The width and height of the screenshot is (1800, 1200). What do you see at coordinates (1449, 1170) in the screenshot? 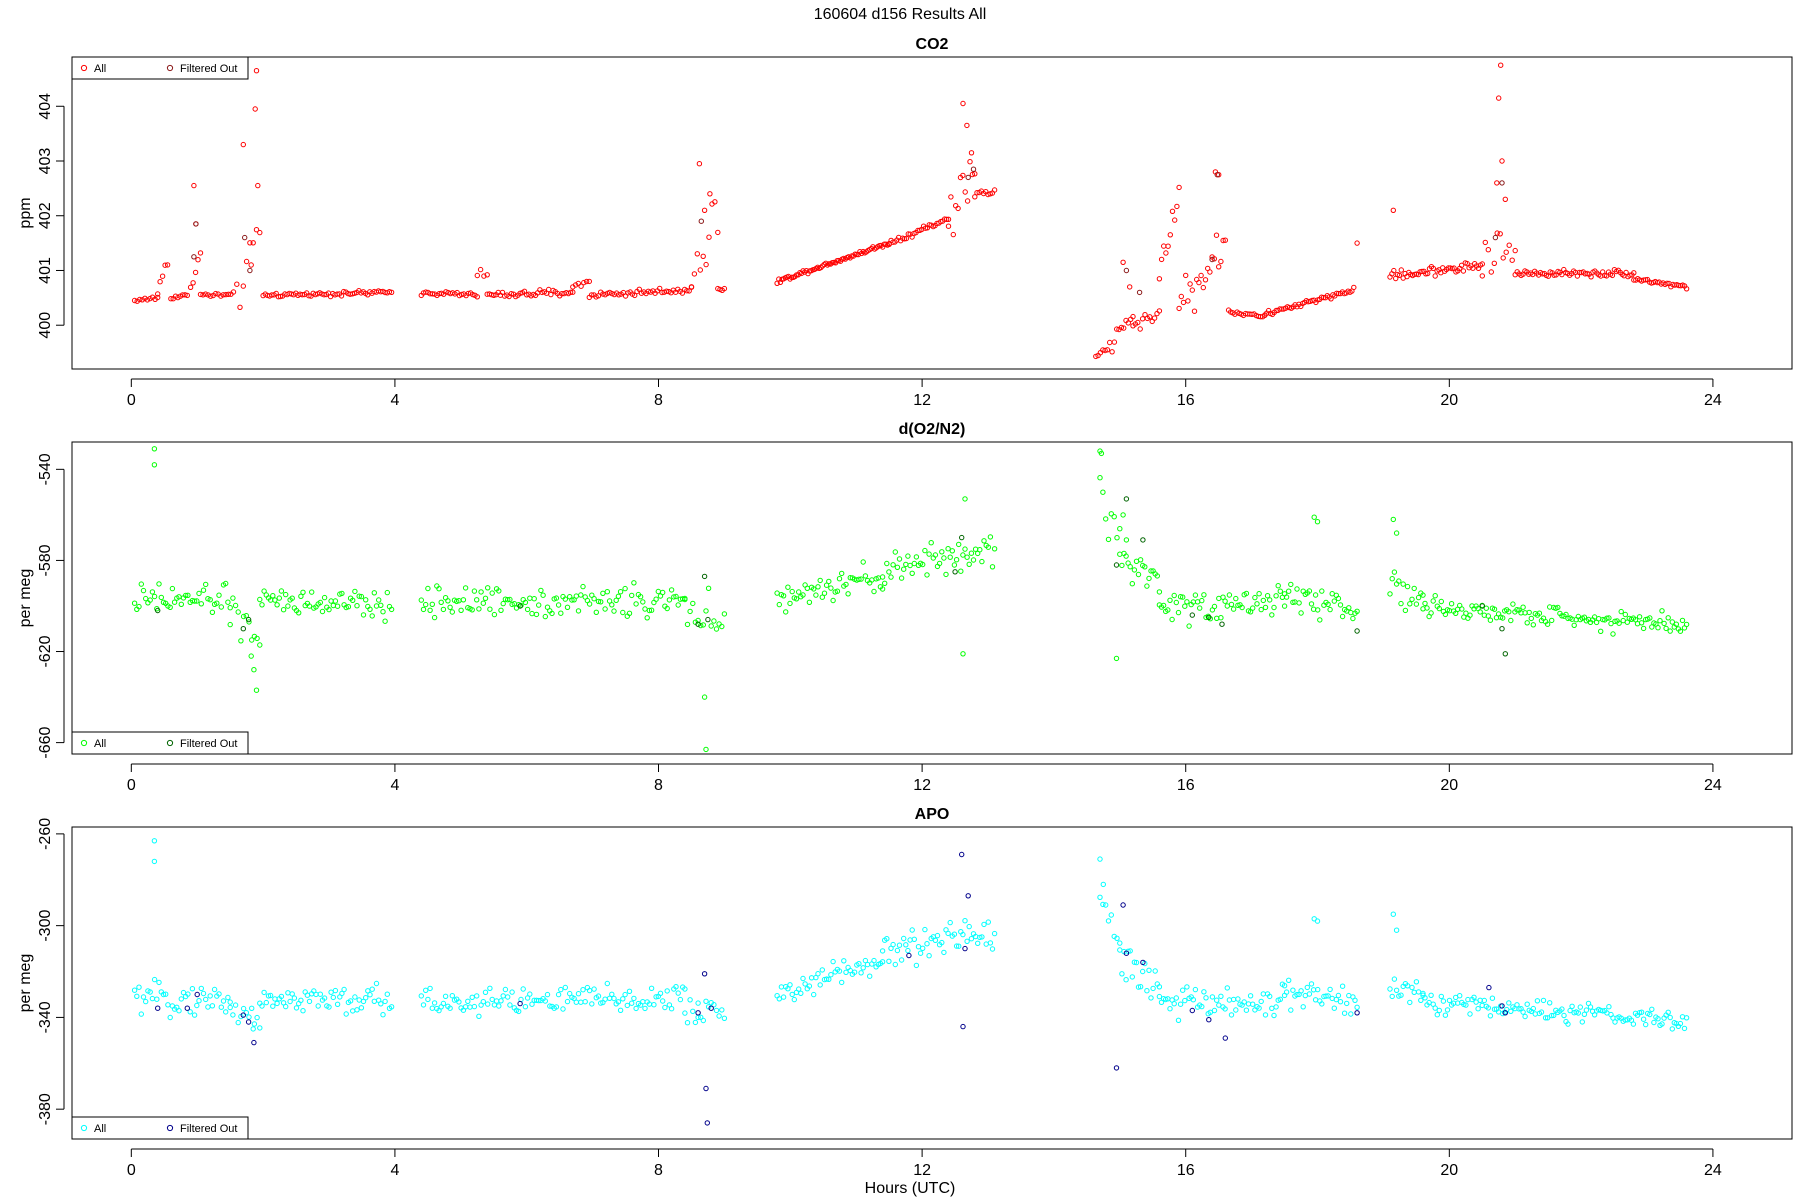
I see `x-tick-label: 20` at bounding box center [1449, 1170].